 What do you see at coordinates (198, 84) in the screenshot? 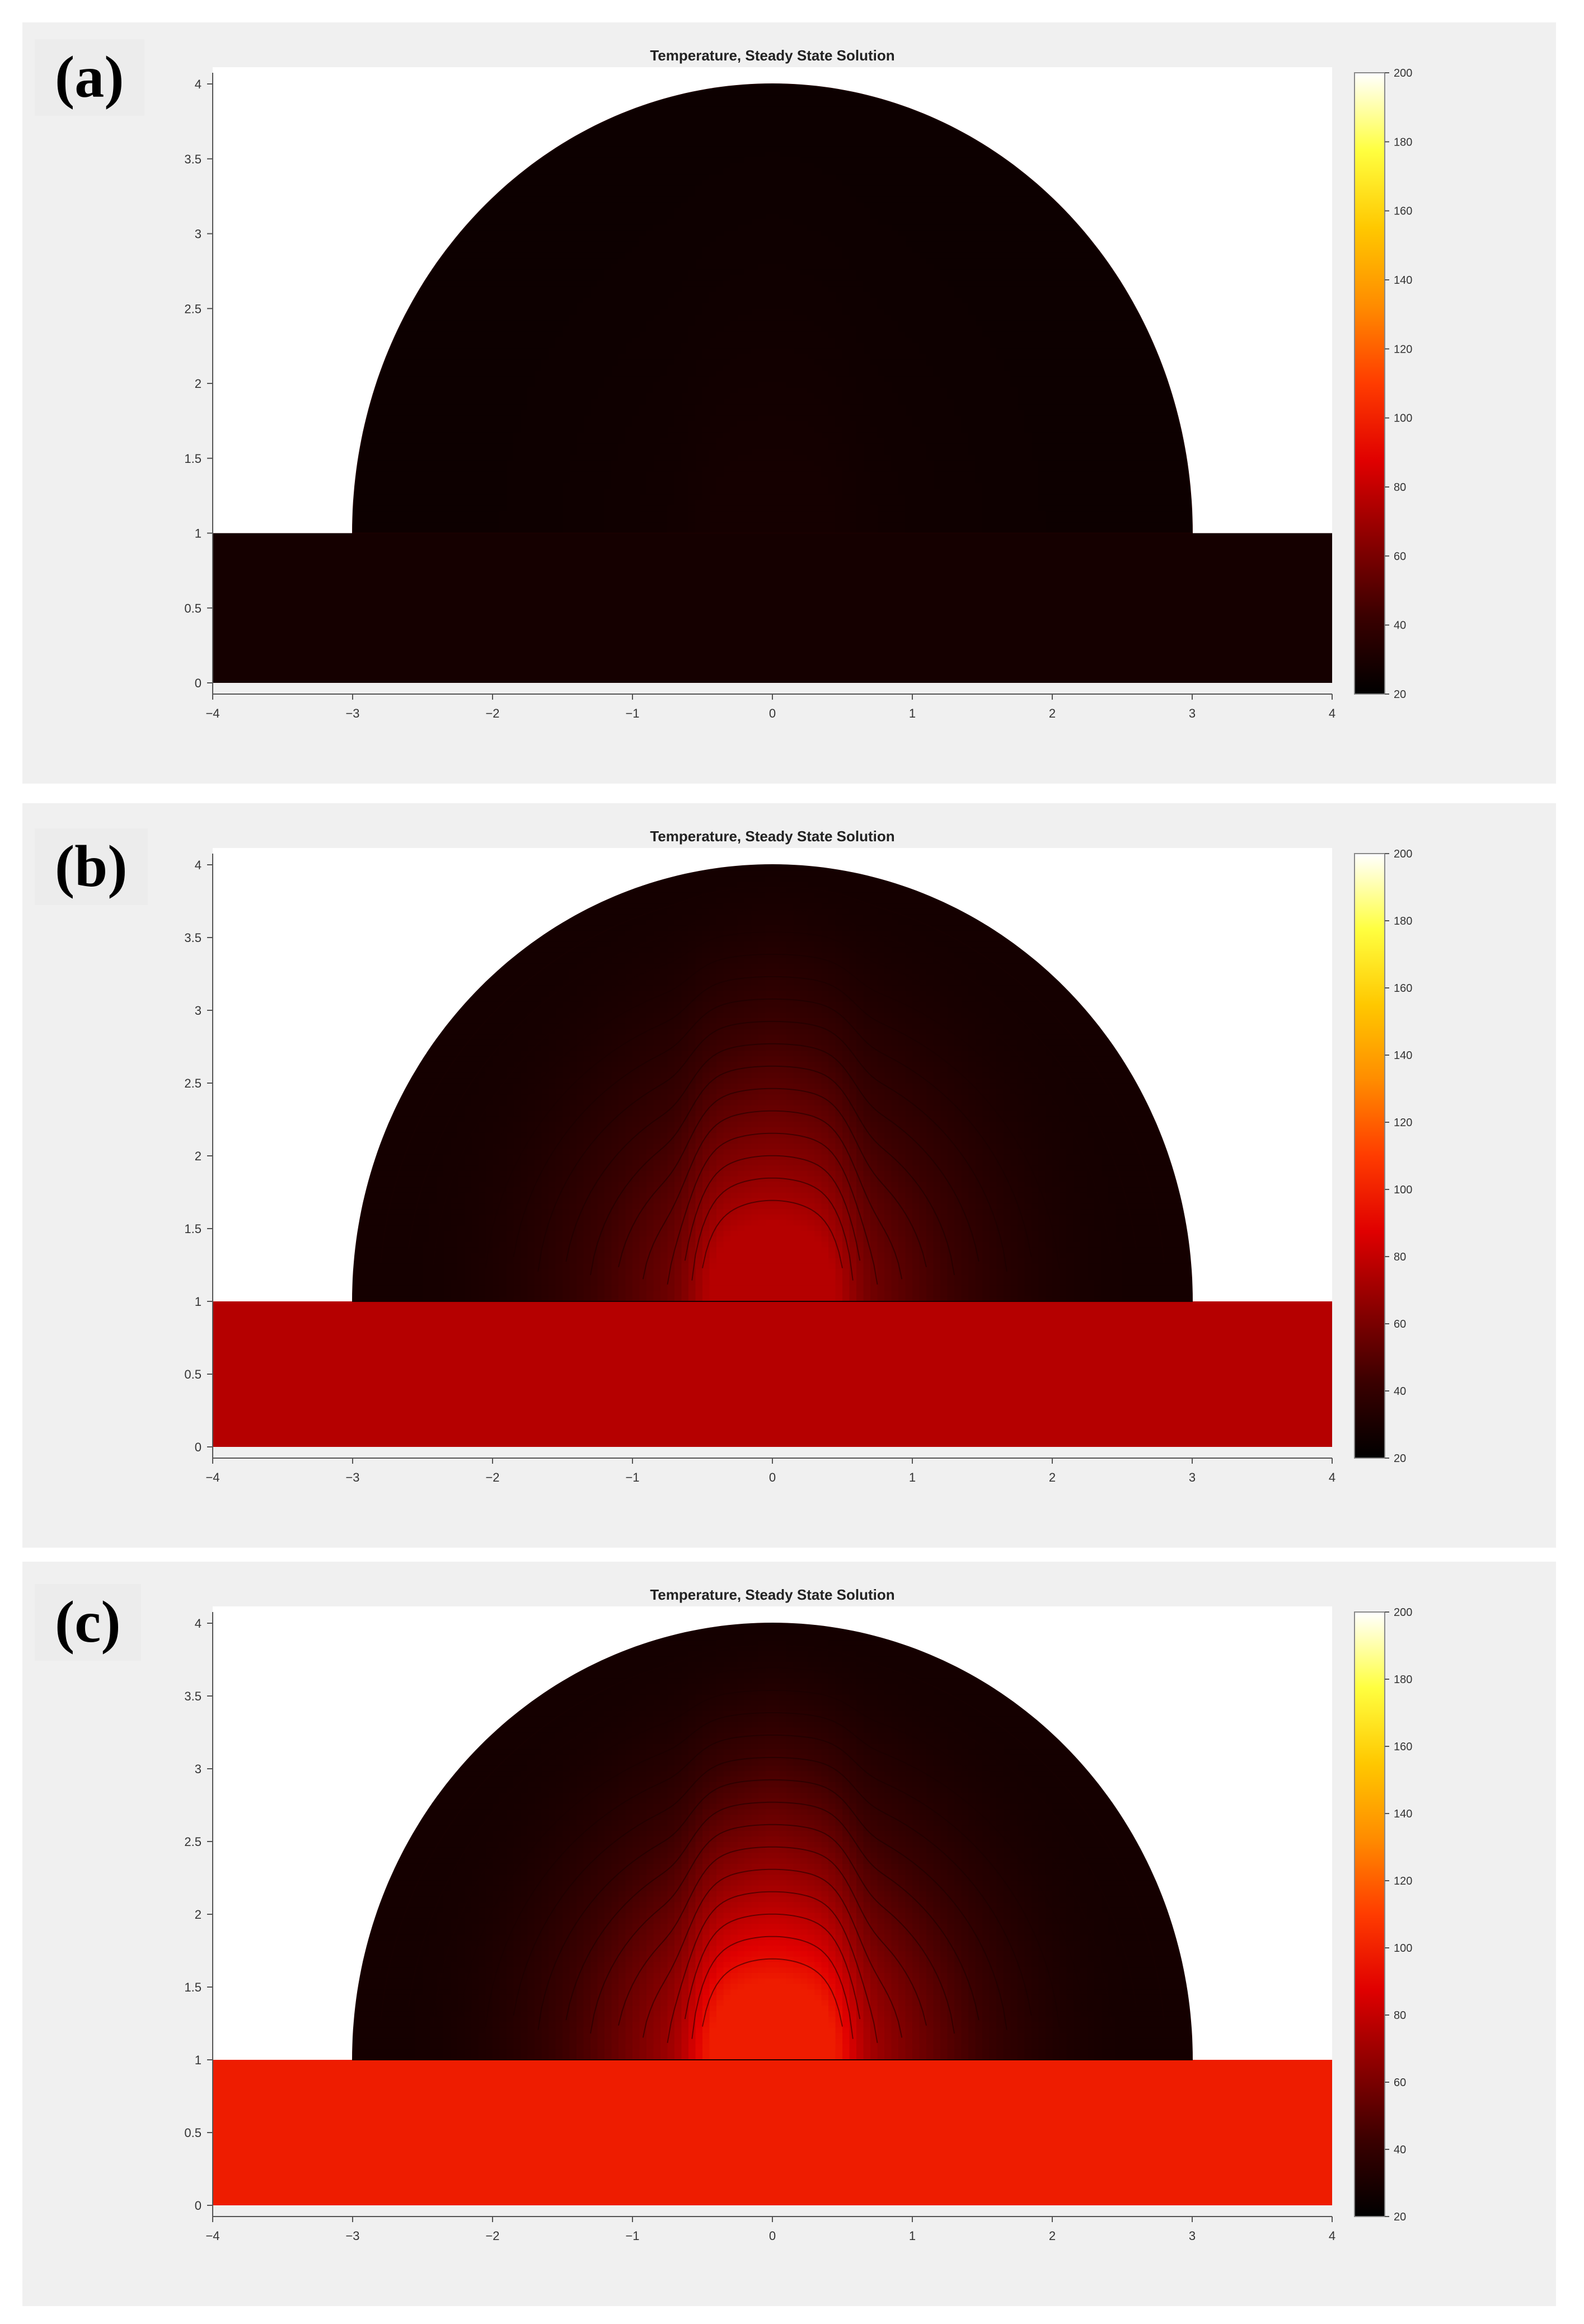
I see `y-tick-label: 4` at bounding box center [198, 84].